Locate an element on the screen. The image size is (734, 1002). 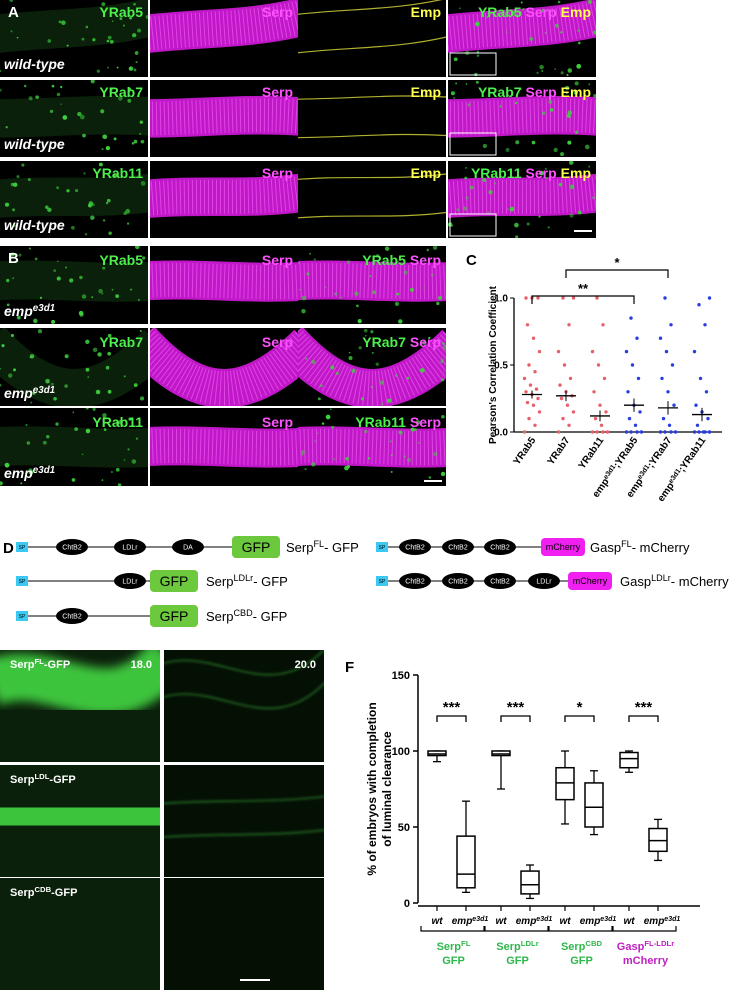
superscript: LDLr is located at coordinates (661, 578).